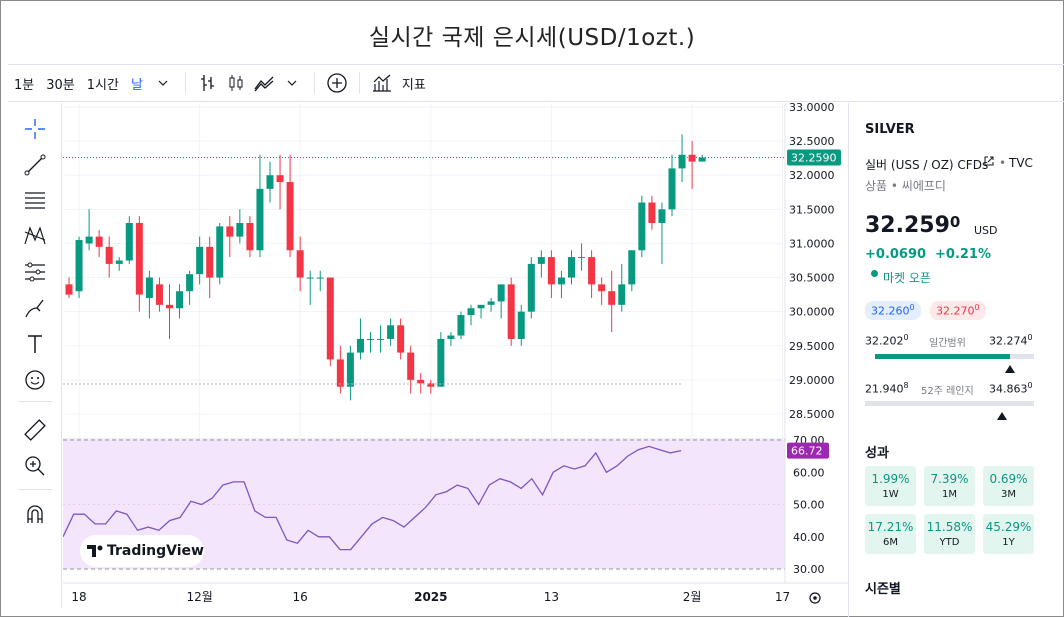  Describe the element at coordinates (890, 486) in the screenshot. I see `perf-1w: 1.99% 1W` at that location.